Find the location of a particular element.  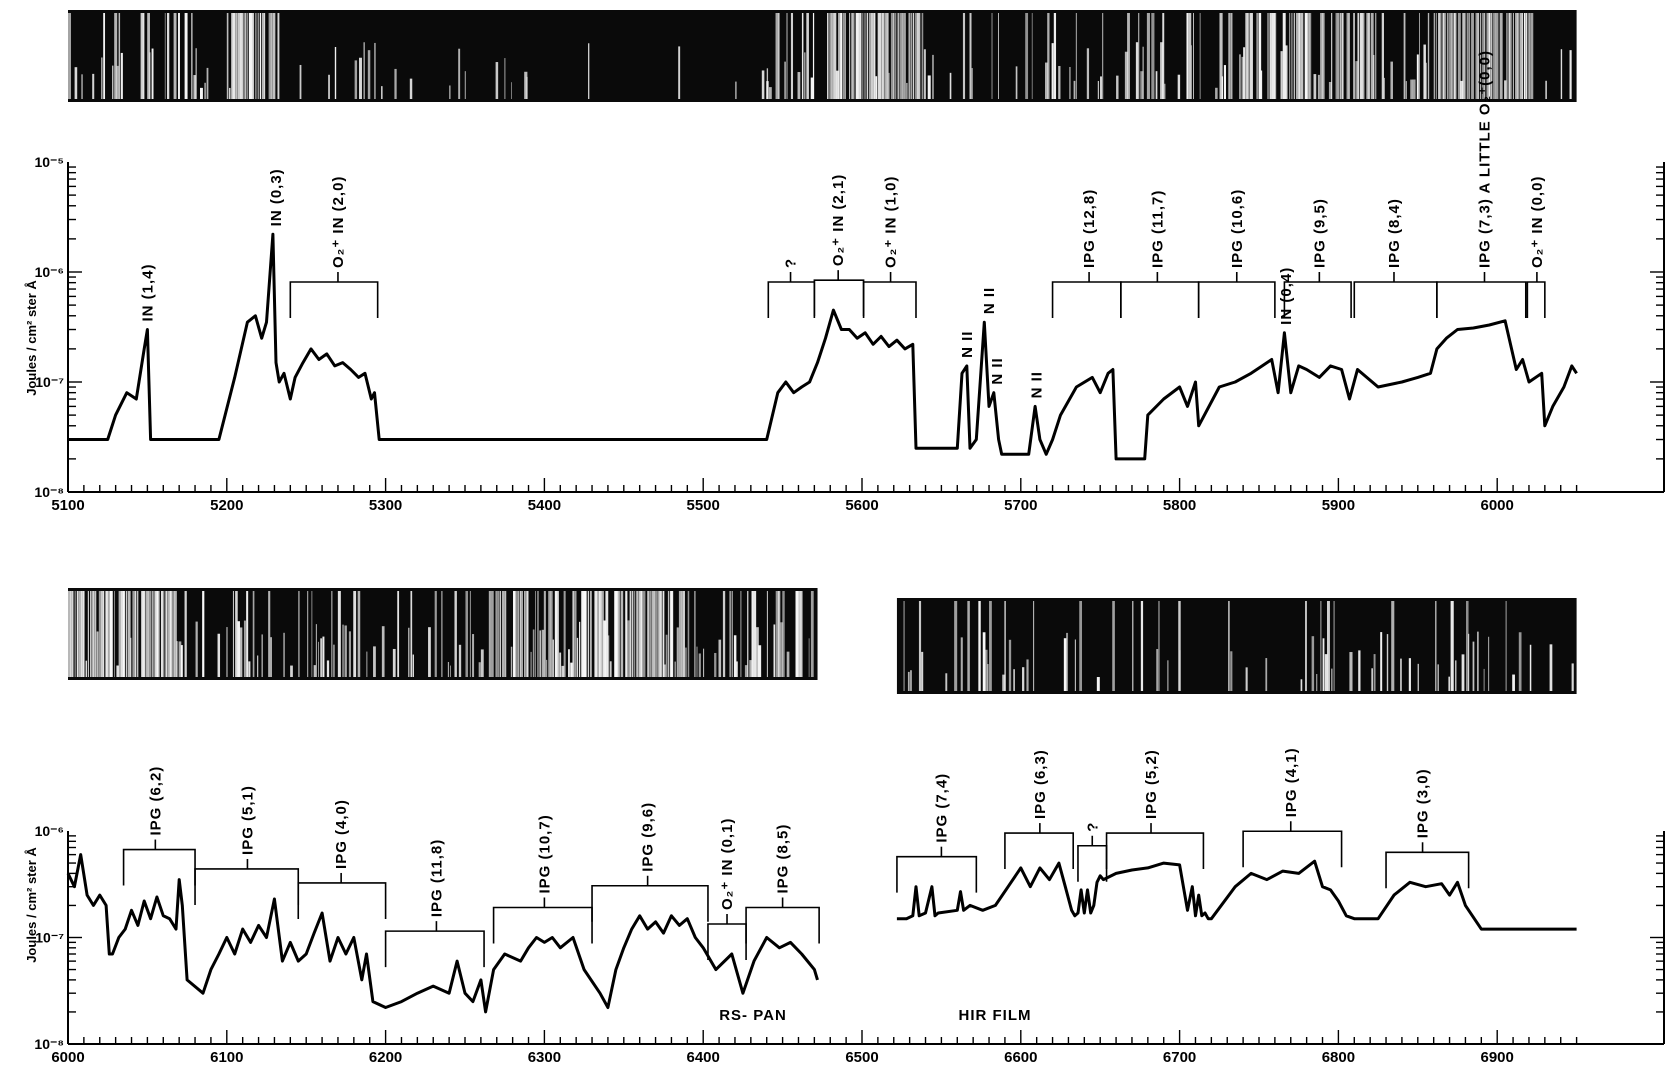

annotation-label: IPG (7,3) A LITTLE O₂⁺(0,0) is located at coordinates (1484, 159).